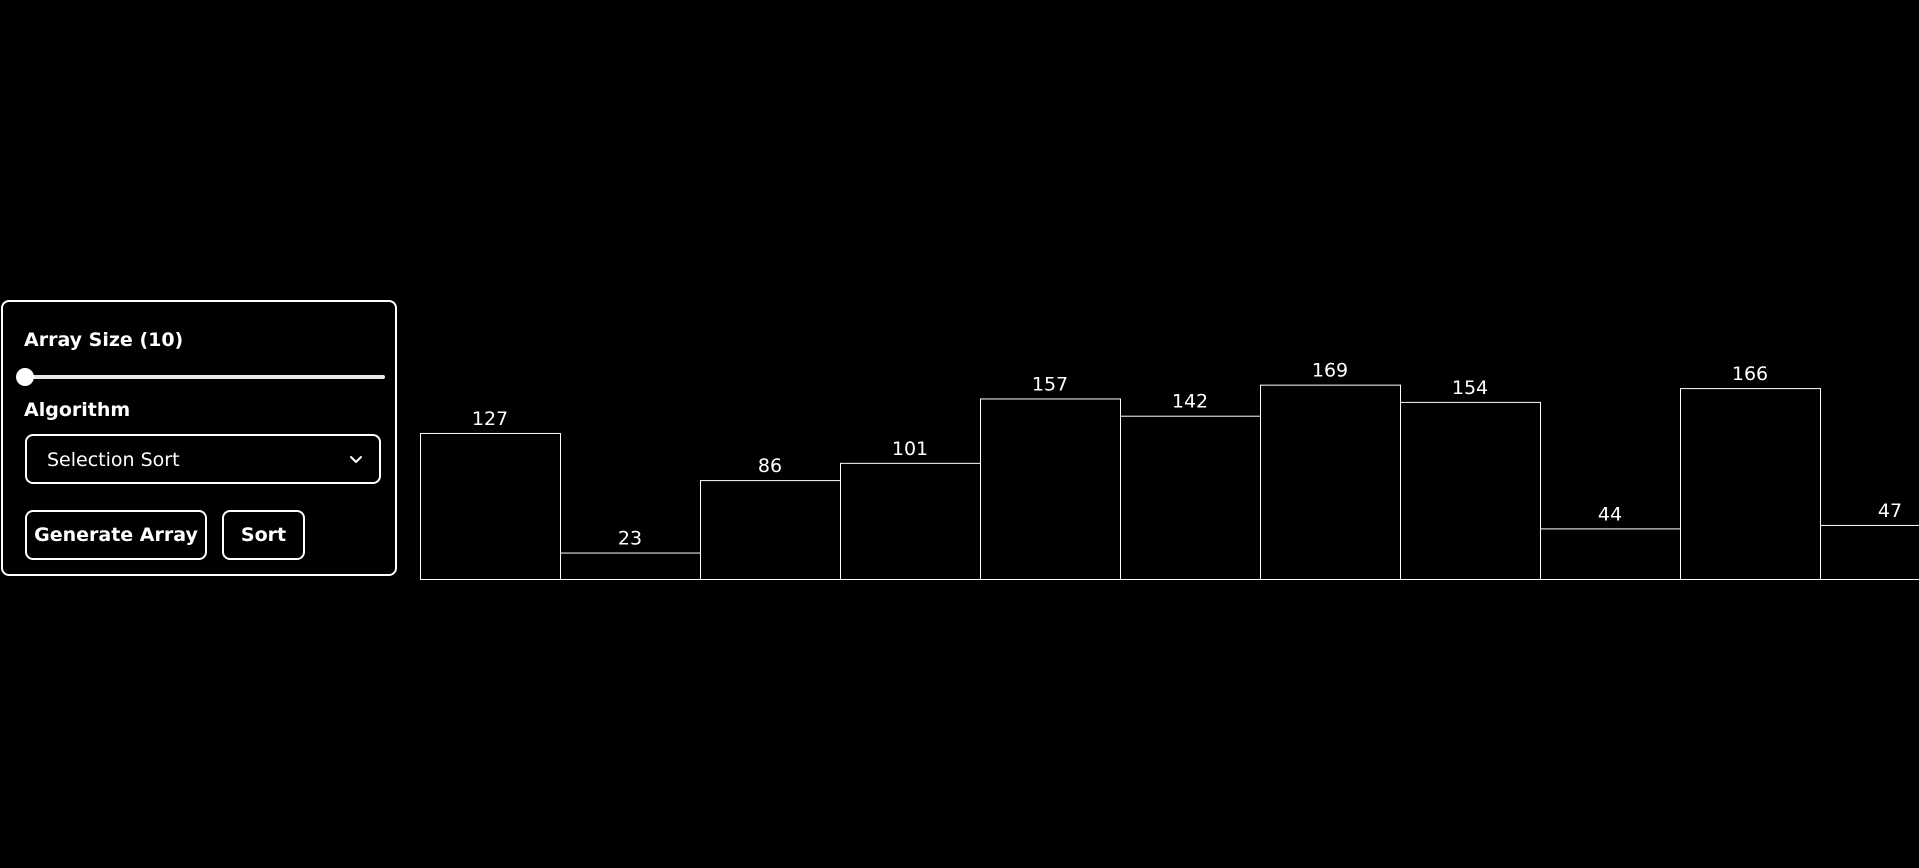  What do you see at coordinates (113, 460) in the screenshot?
I see `algorithm-selected-value: Selection Sort` at bounding box center [113, 460].